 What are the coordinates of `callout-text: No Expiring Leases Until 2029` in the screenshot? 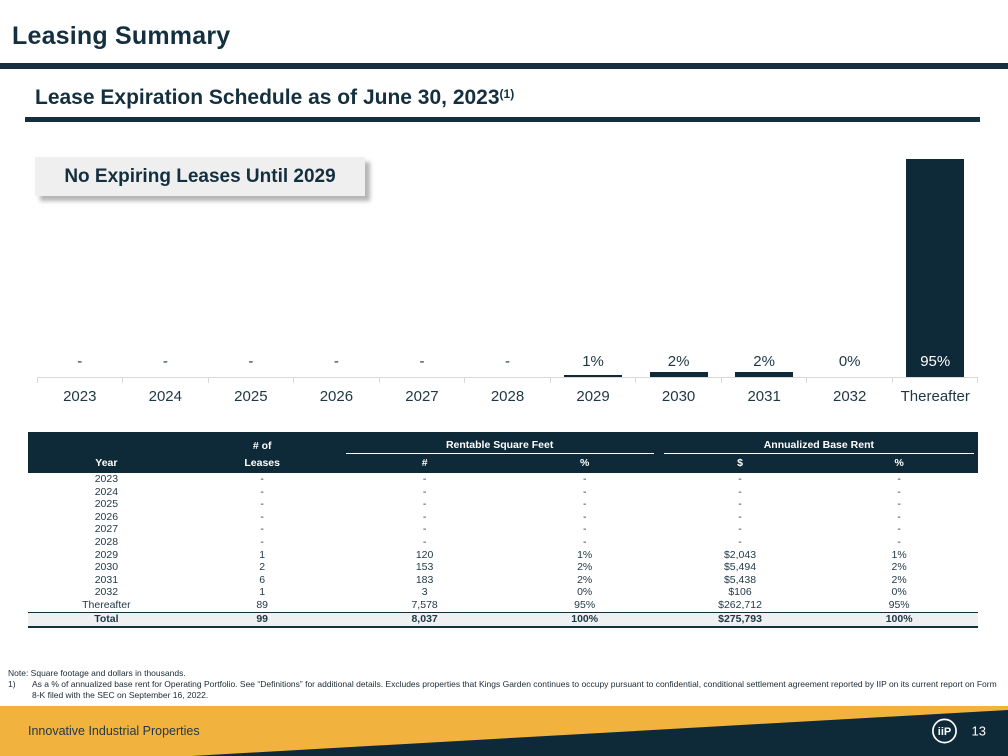 It's located at (200, 176).